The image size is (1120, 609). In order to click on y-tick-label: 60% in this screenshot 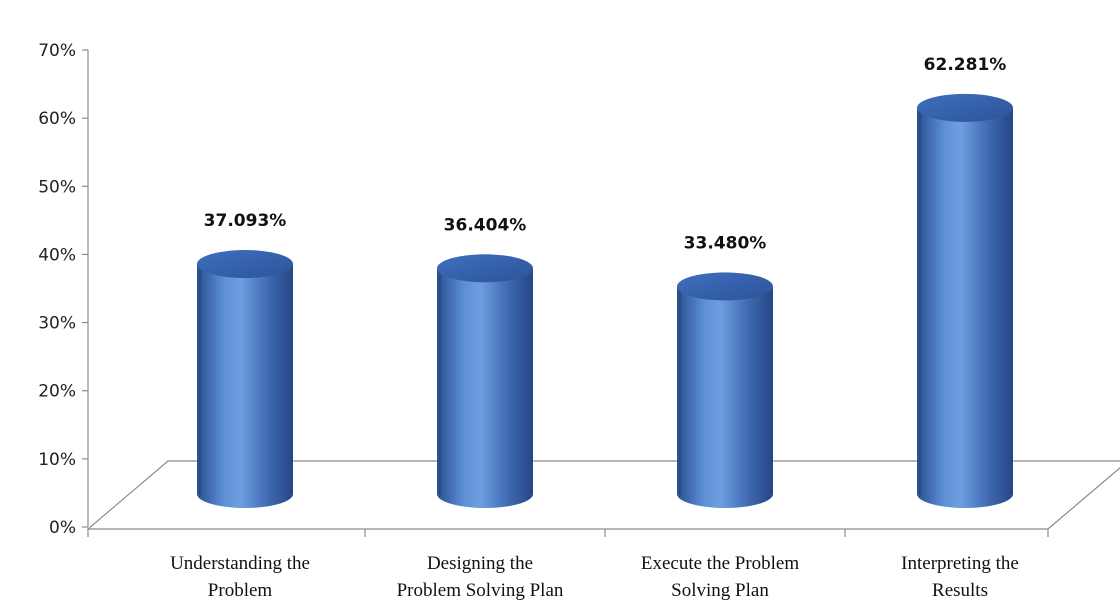, I will do `click(57, 119)`.